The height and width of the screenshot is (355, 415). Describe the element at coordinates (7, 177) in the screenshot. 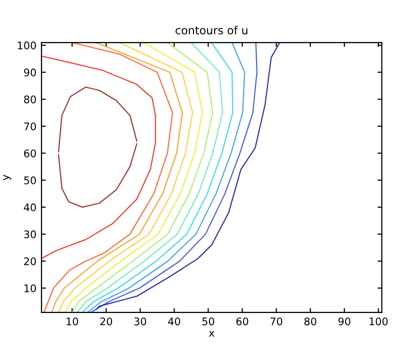

I see `y-axis-title: y` at that location.